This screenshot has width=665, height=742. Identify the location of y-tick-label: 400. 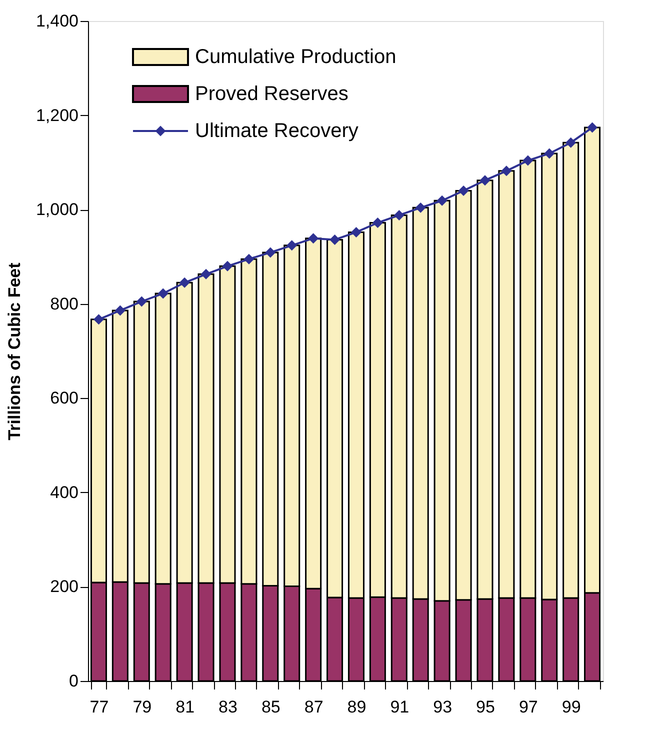
(64, 492).